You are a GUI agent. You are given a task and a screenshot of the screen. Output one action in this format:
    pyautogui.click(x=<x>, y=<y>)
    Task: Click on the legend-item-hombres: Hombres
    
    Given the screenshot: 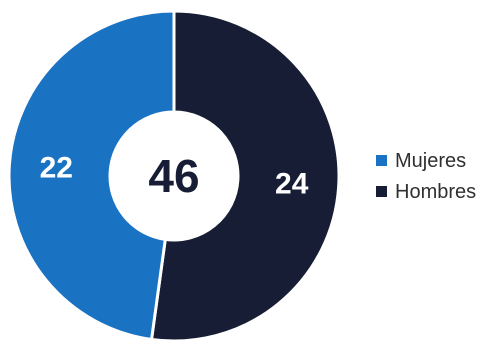 What is the action you would take?
    pyautogui.click(x=426, y=191)
    